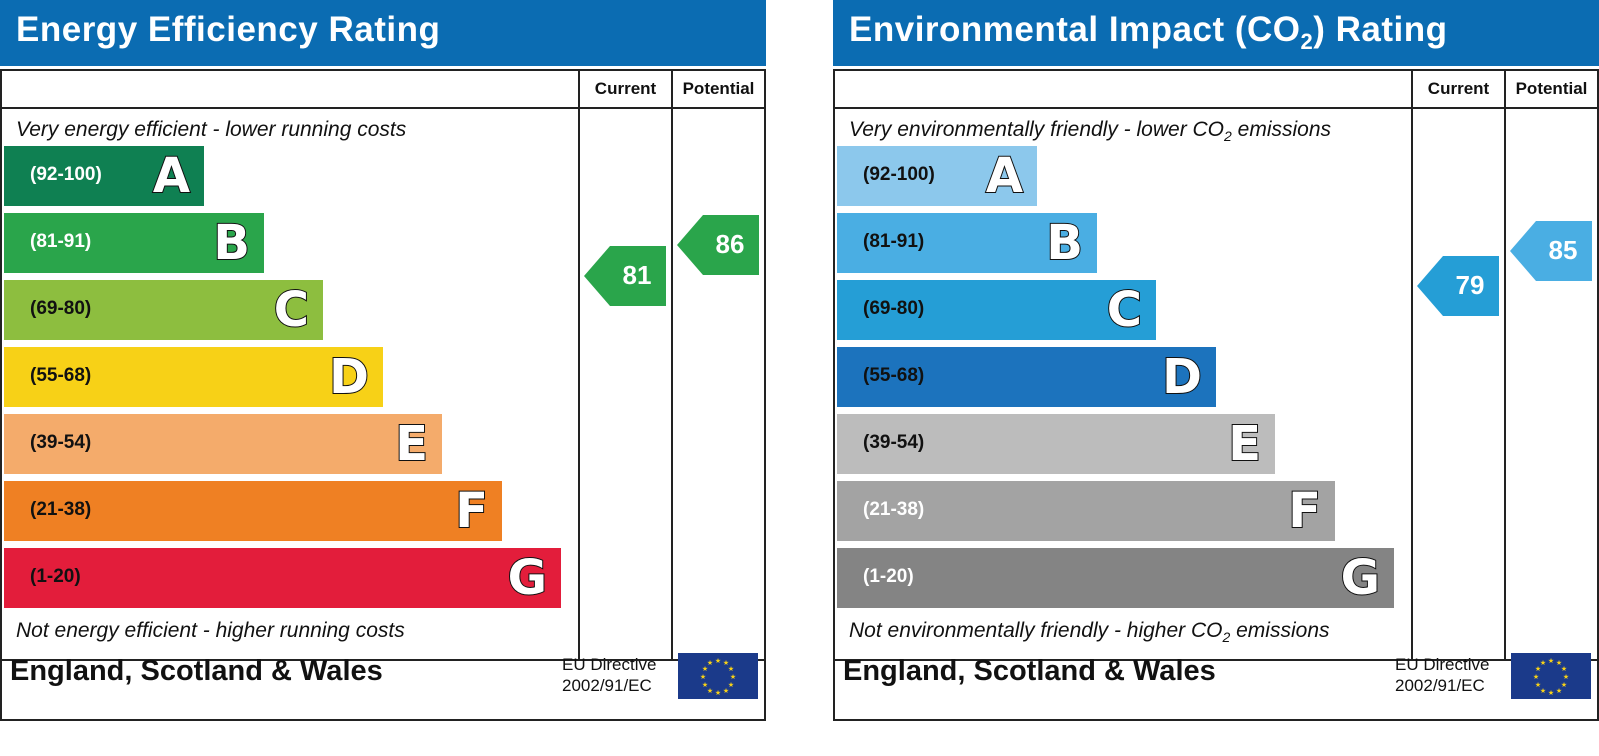  What do you see at coordinates (730, 243) in the screenshot?
I see `potential-rating-pointer-value: 86` at bounding box center [730, 243].